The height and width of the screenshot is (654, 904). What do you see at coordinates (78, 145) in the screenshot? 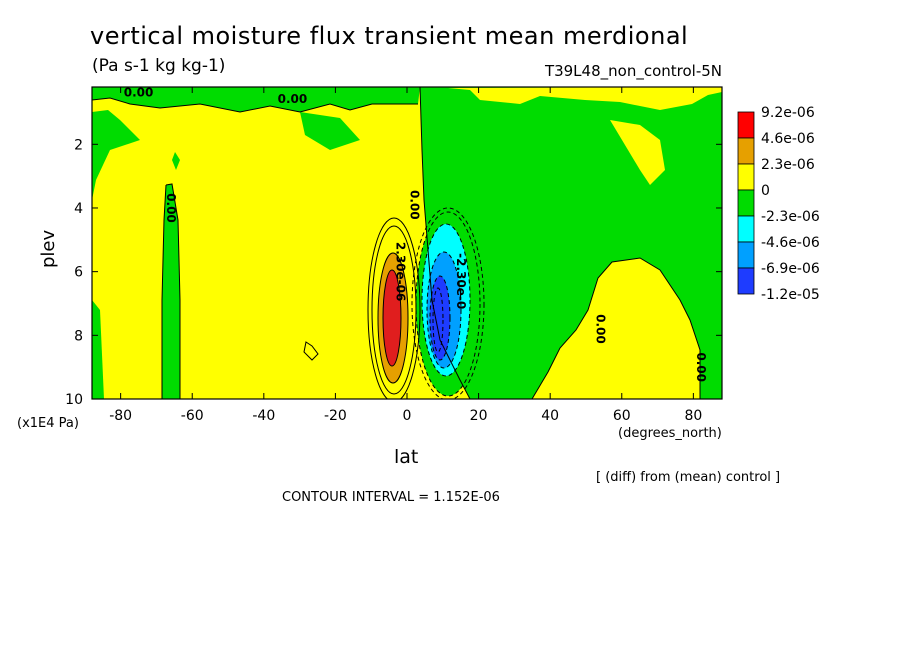
I see `y-tick-label: 2` at bounding box center [78, 145].